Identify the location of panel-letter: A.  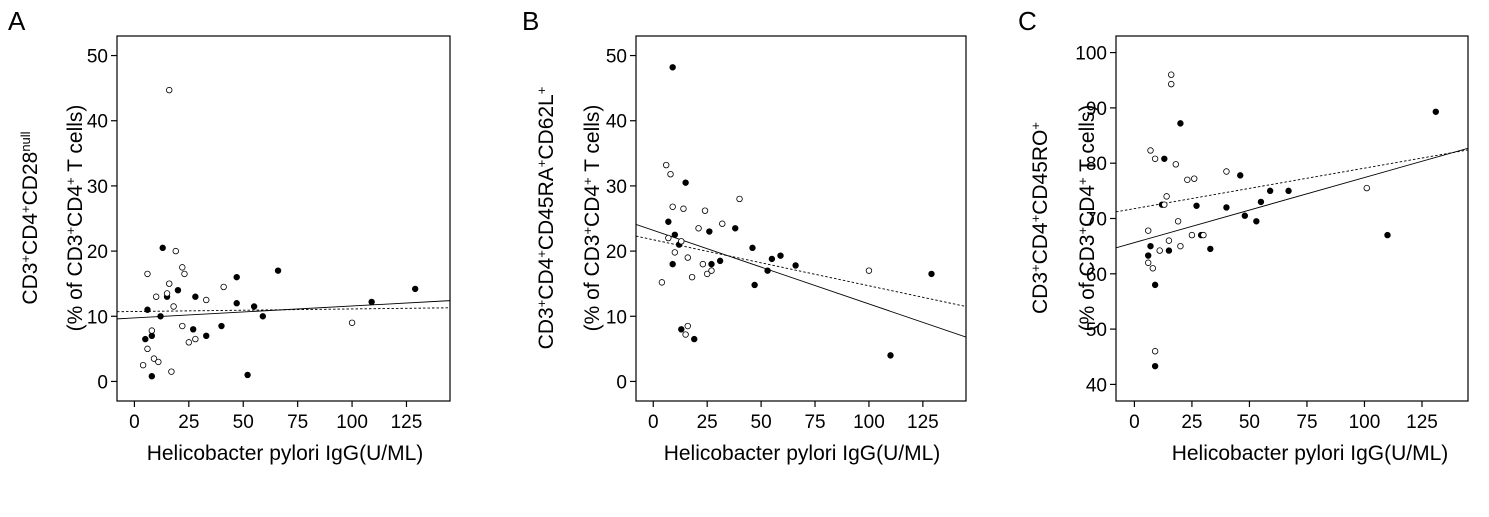
(17, 21).